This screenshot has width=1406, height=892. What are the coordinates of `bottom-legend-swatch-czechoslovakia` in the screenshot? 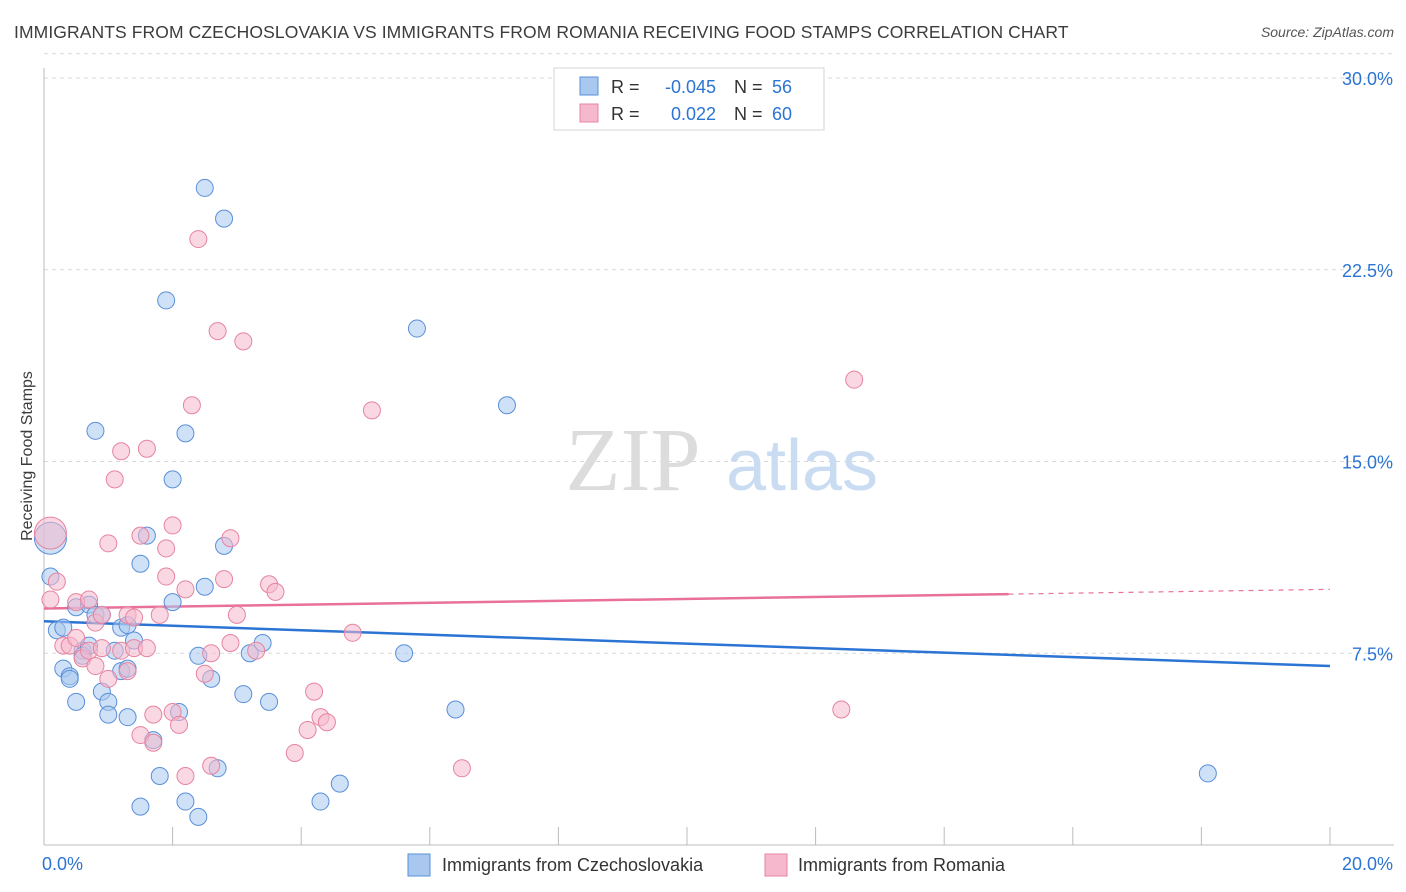 It's located at (419, 865).